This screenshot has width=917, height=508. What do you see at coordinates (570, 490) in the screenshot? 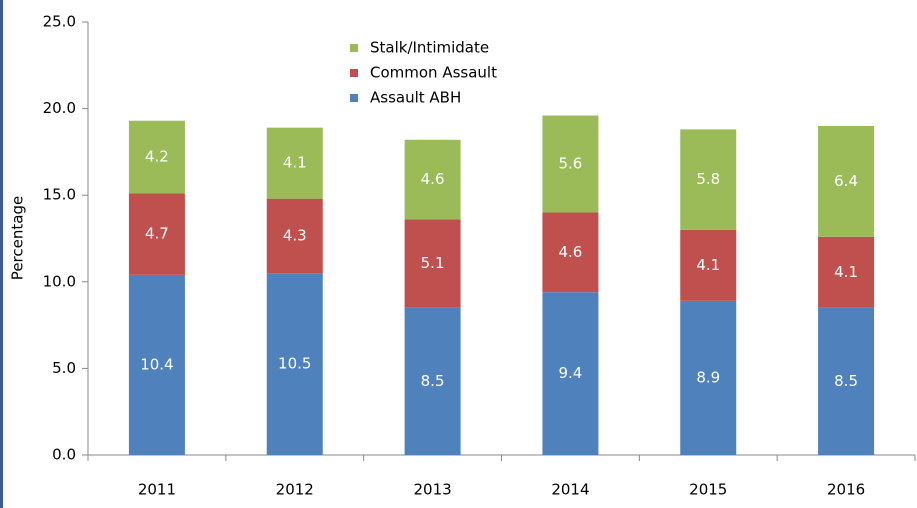
I see `x-tick-label: 2014` at bounding box center [570, 490].